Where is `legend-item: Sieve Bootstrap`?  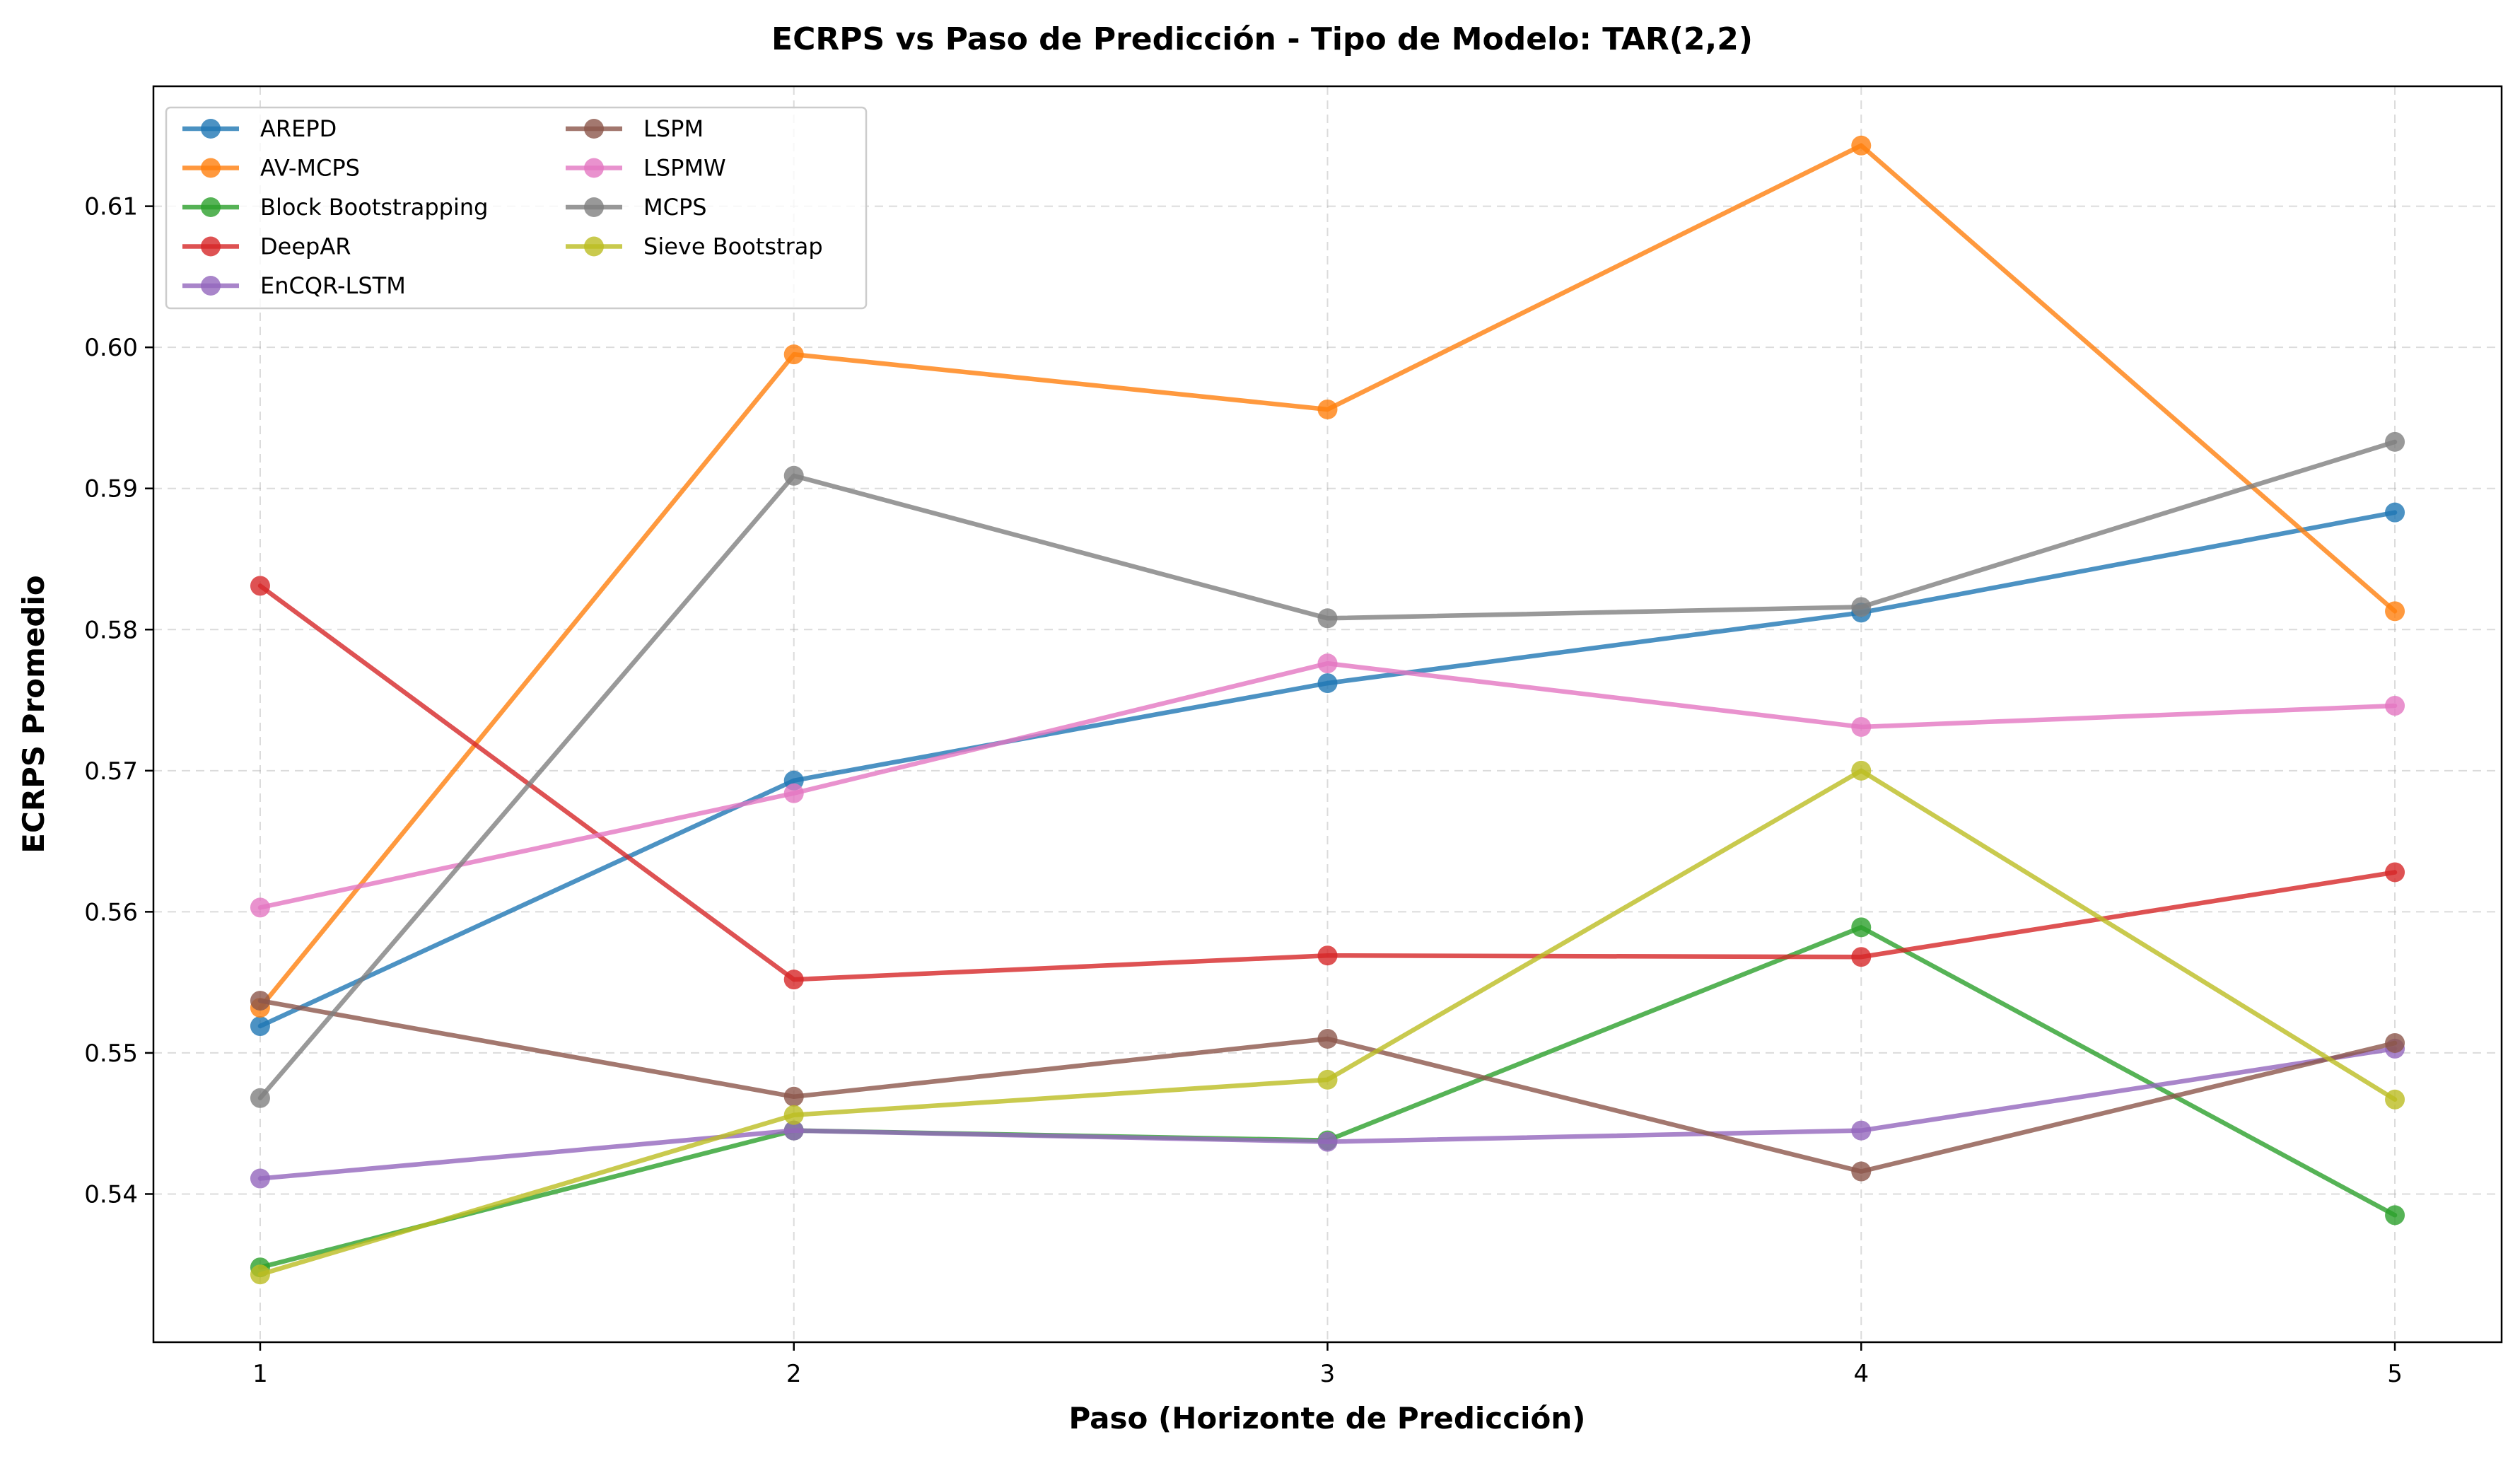 legend-item: Sieve Bootstrap is located at coordinates (694, 247).